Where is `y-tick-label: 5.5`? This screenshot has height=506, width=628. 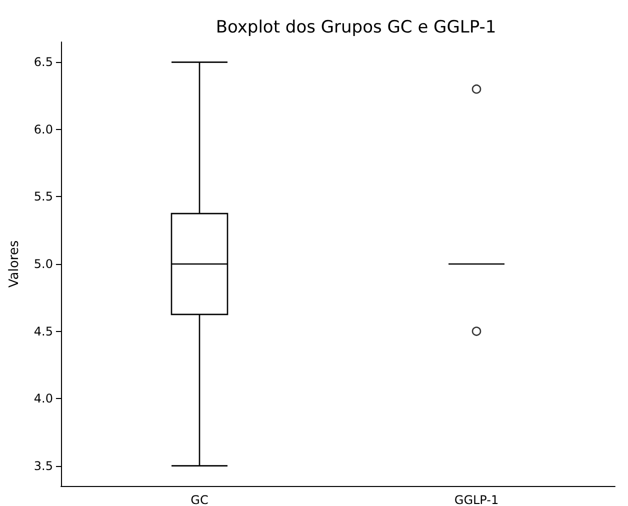 y-tick-label: 5.5 is located at coordinates (43, 197).